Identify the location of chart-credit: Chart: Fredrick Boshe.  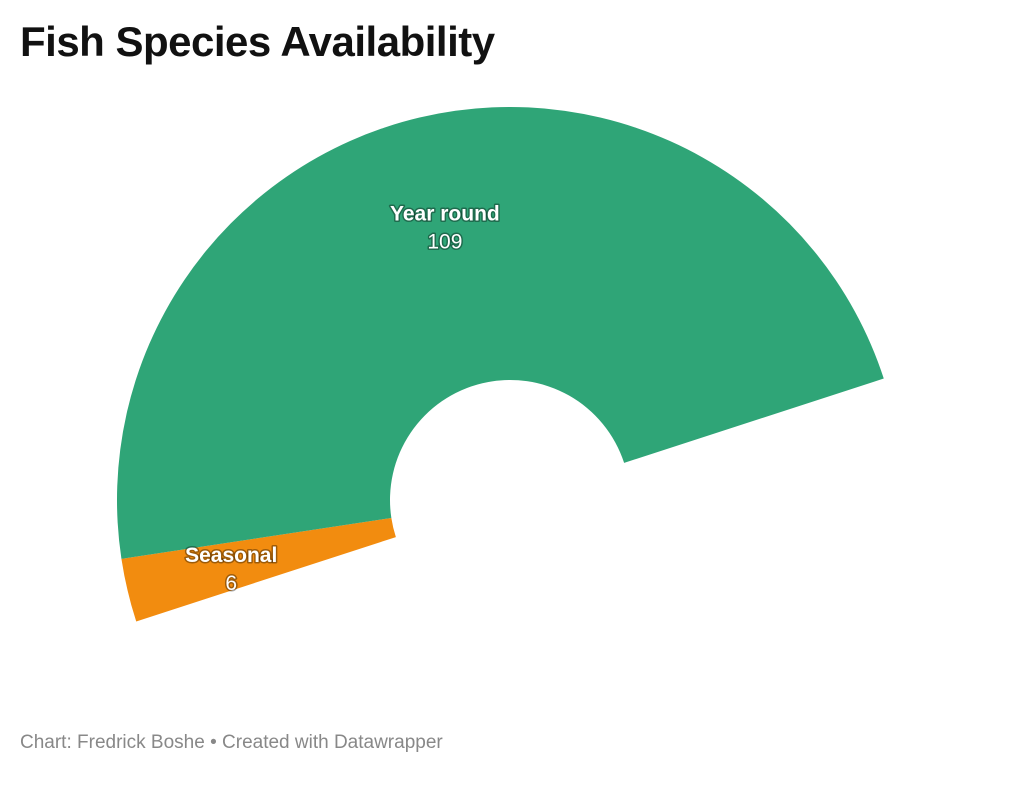
(112, 742).